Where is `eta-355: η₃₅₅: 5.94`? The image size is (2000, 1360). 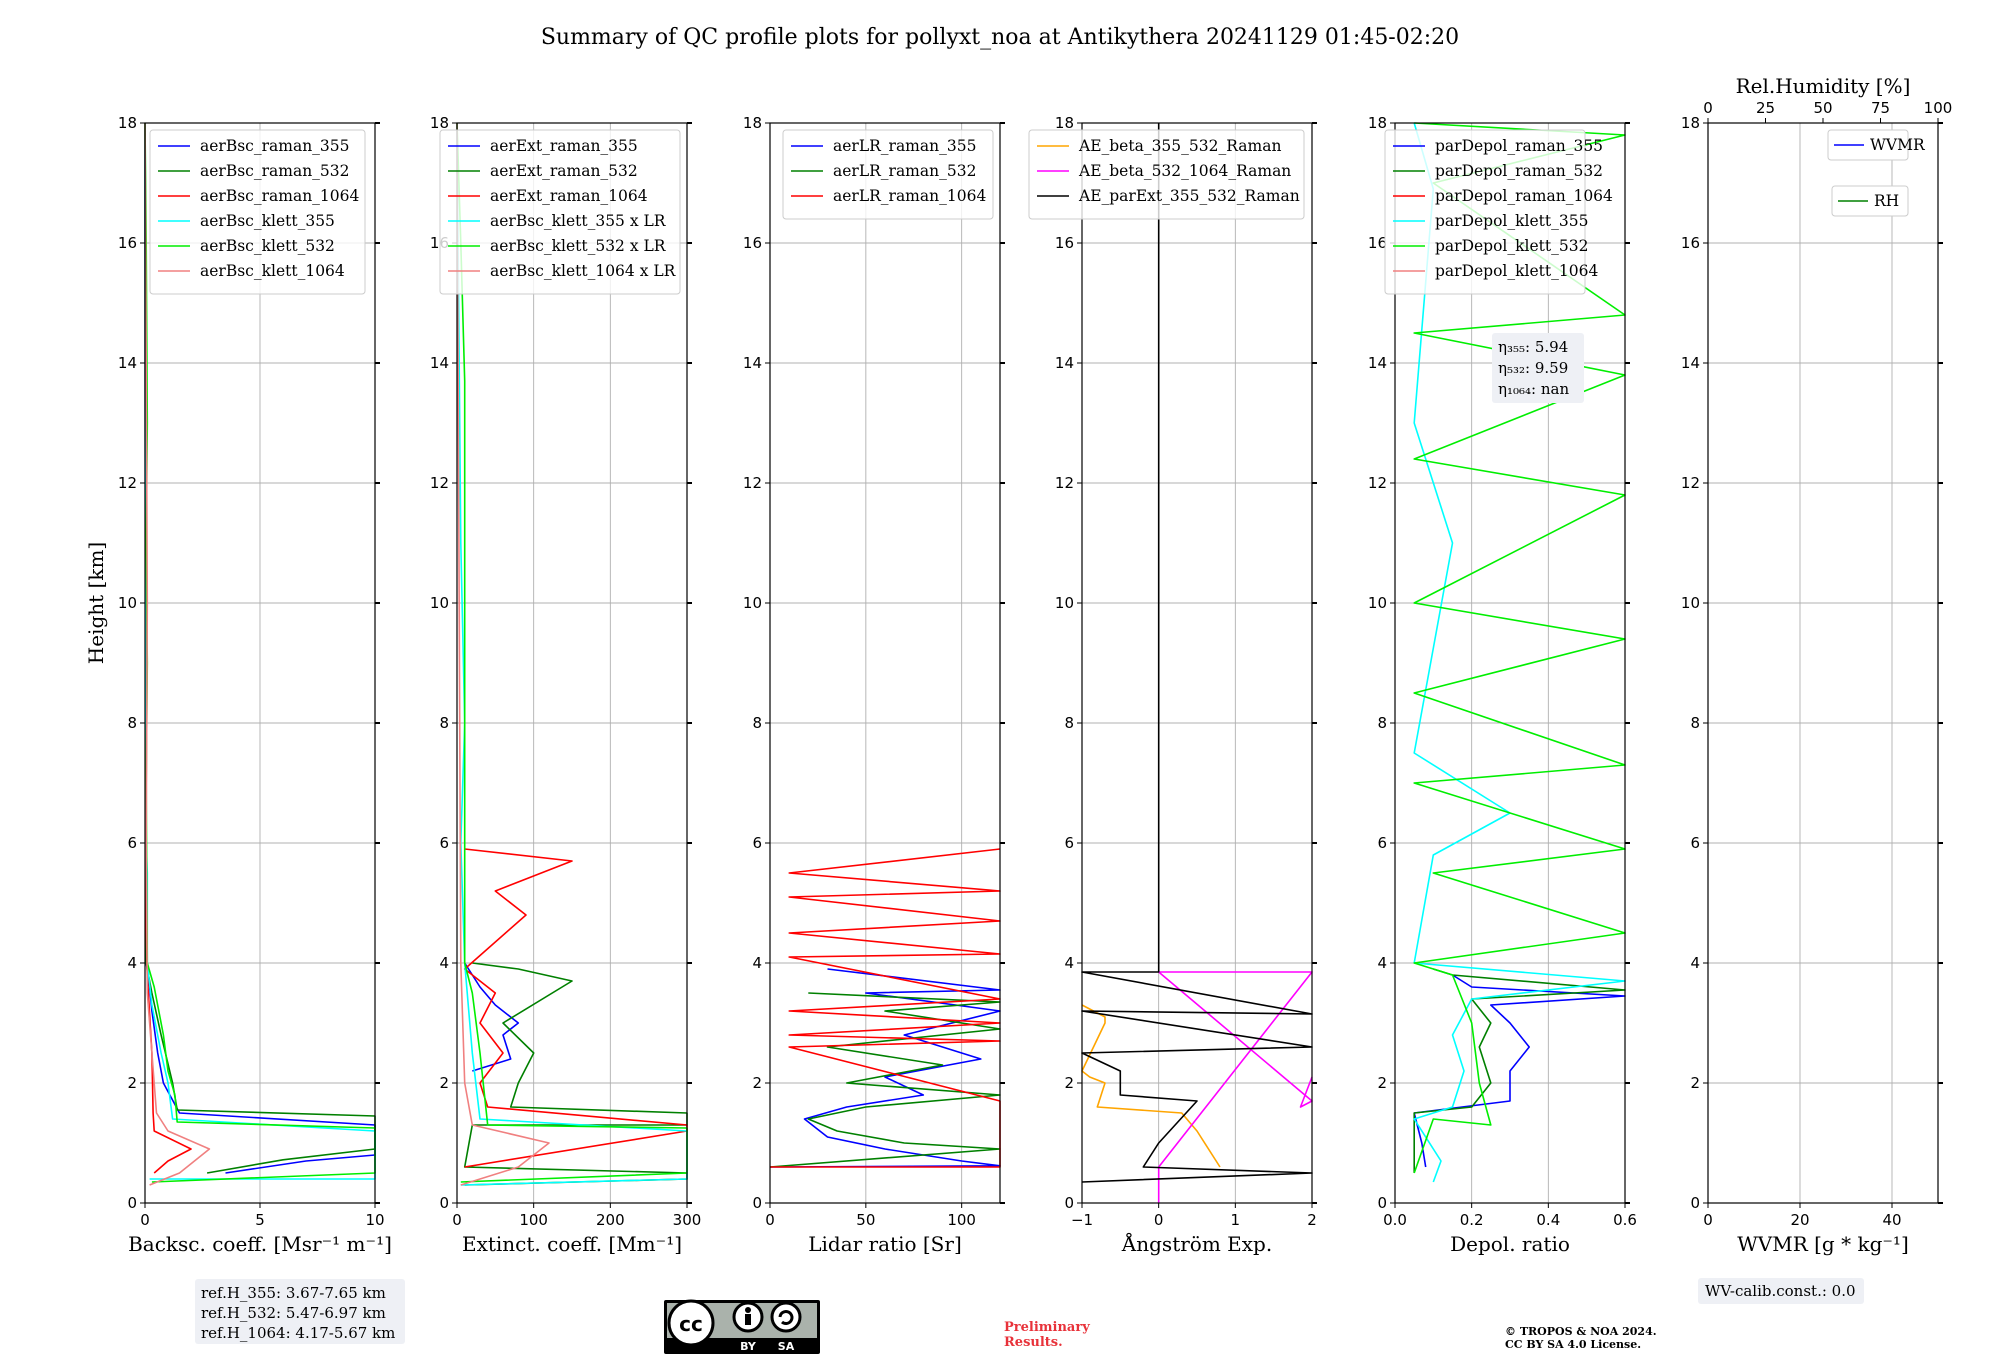
eta-355: η₃₅₅: 5.94 is located at coordinates (1533, 347).